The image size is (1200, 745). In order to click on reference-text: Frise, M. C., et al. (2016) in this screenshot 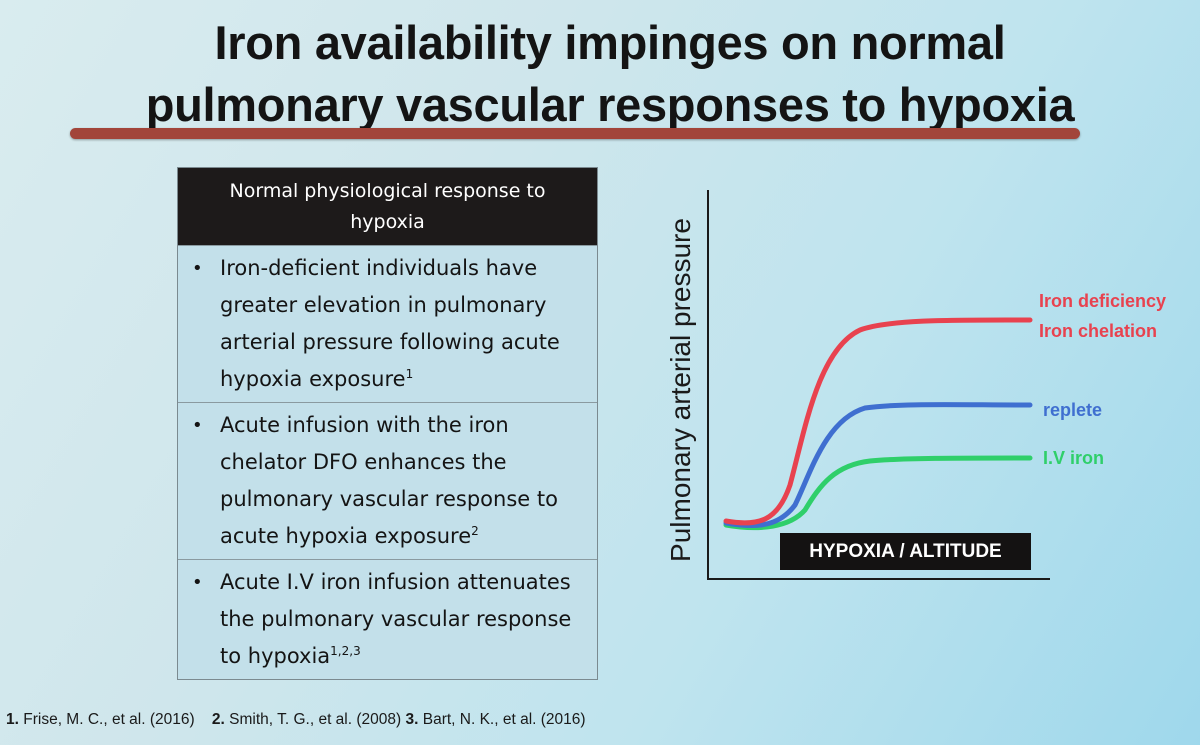, I will do `click(109, 719)`.